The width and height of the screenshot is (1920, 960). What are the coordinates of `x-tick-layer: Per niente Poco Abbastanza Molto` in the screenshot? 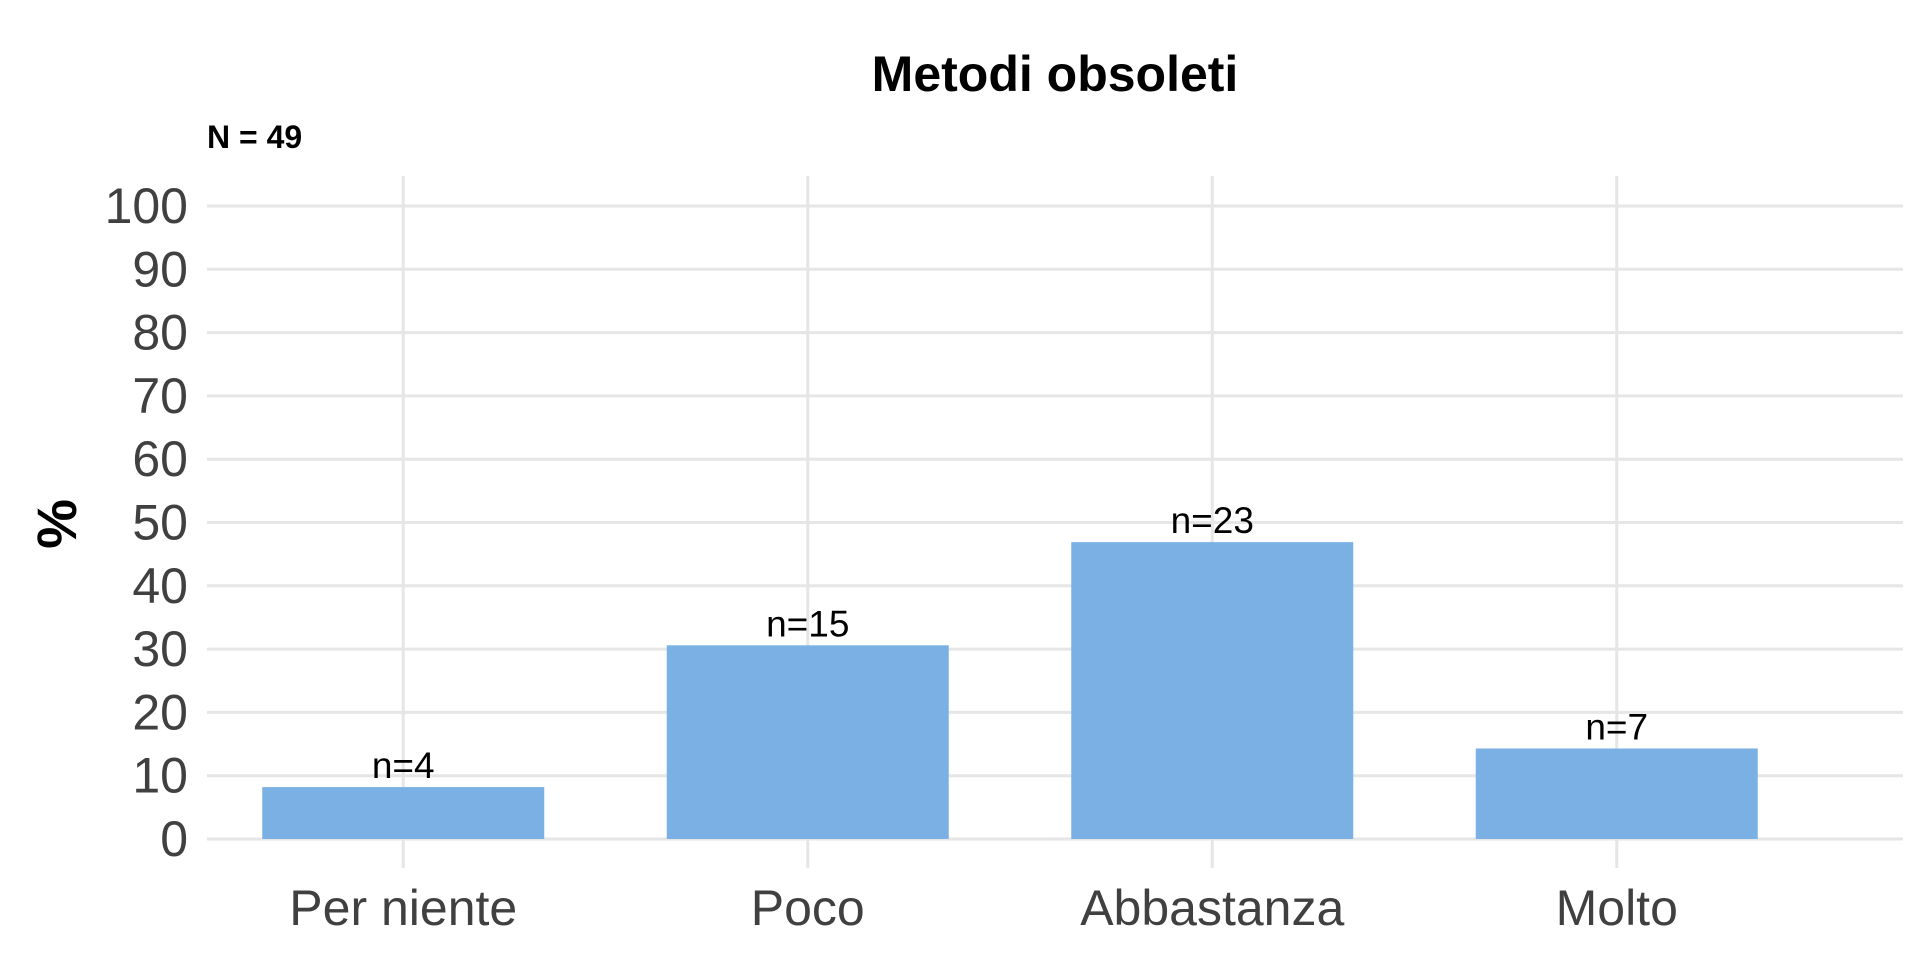 It's located at (983, 908).